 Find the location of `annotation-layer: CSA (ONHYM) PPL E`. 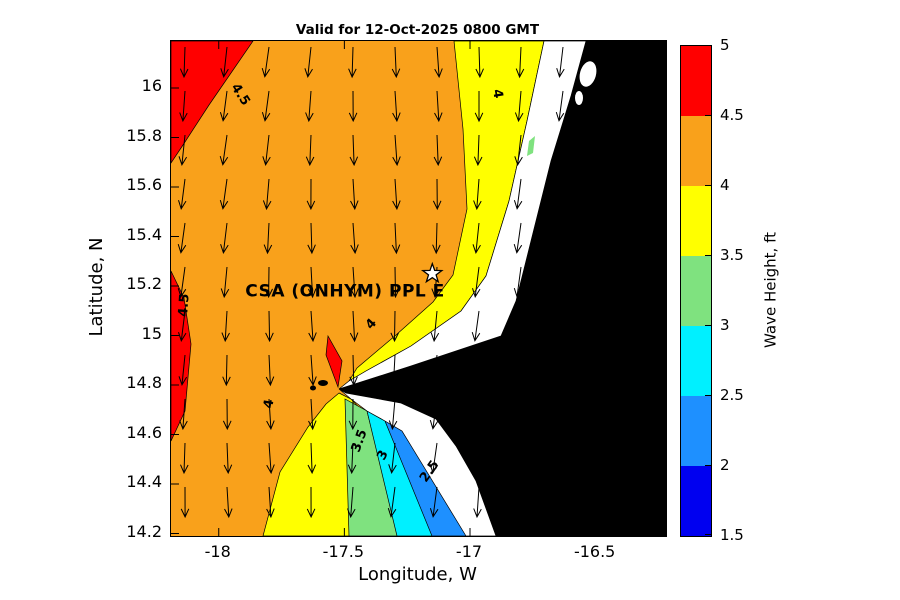

annotation-layer: CSA (ONHYM) PPL E is located at coordinates (344, 292).